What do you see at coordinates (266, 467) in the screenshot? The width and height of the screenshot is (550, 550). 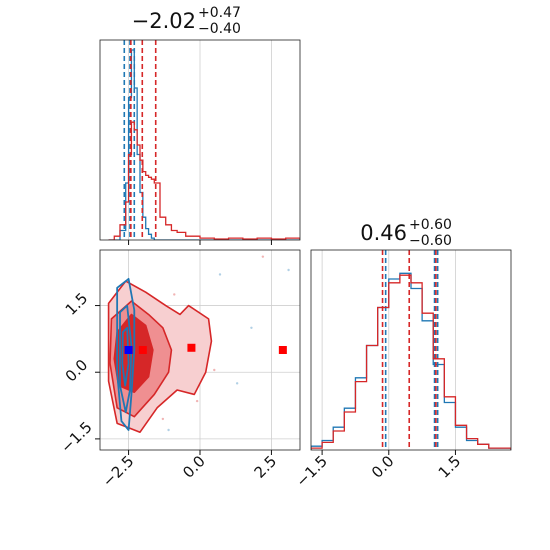 I see `x-tick-label: 2.5` at bounding box center [266, 467].